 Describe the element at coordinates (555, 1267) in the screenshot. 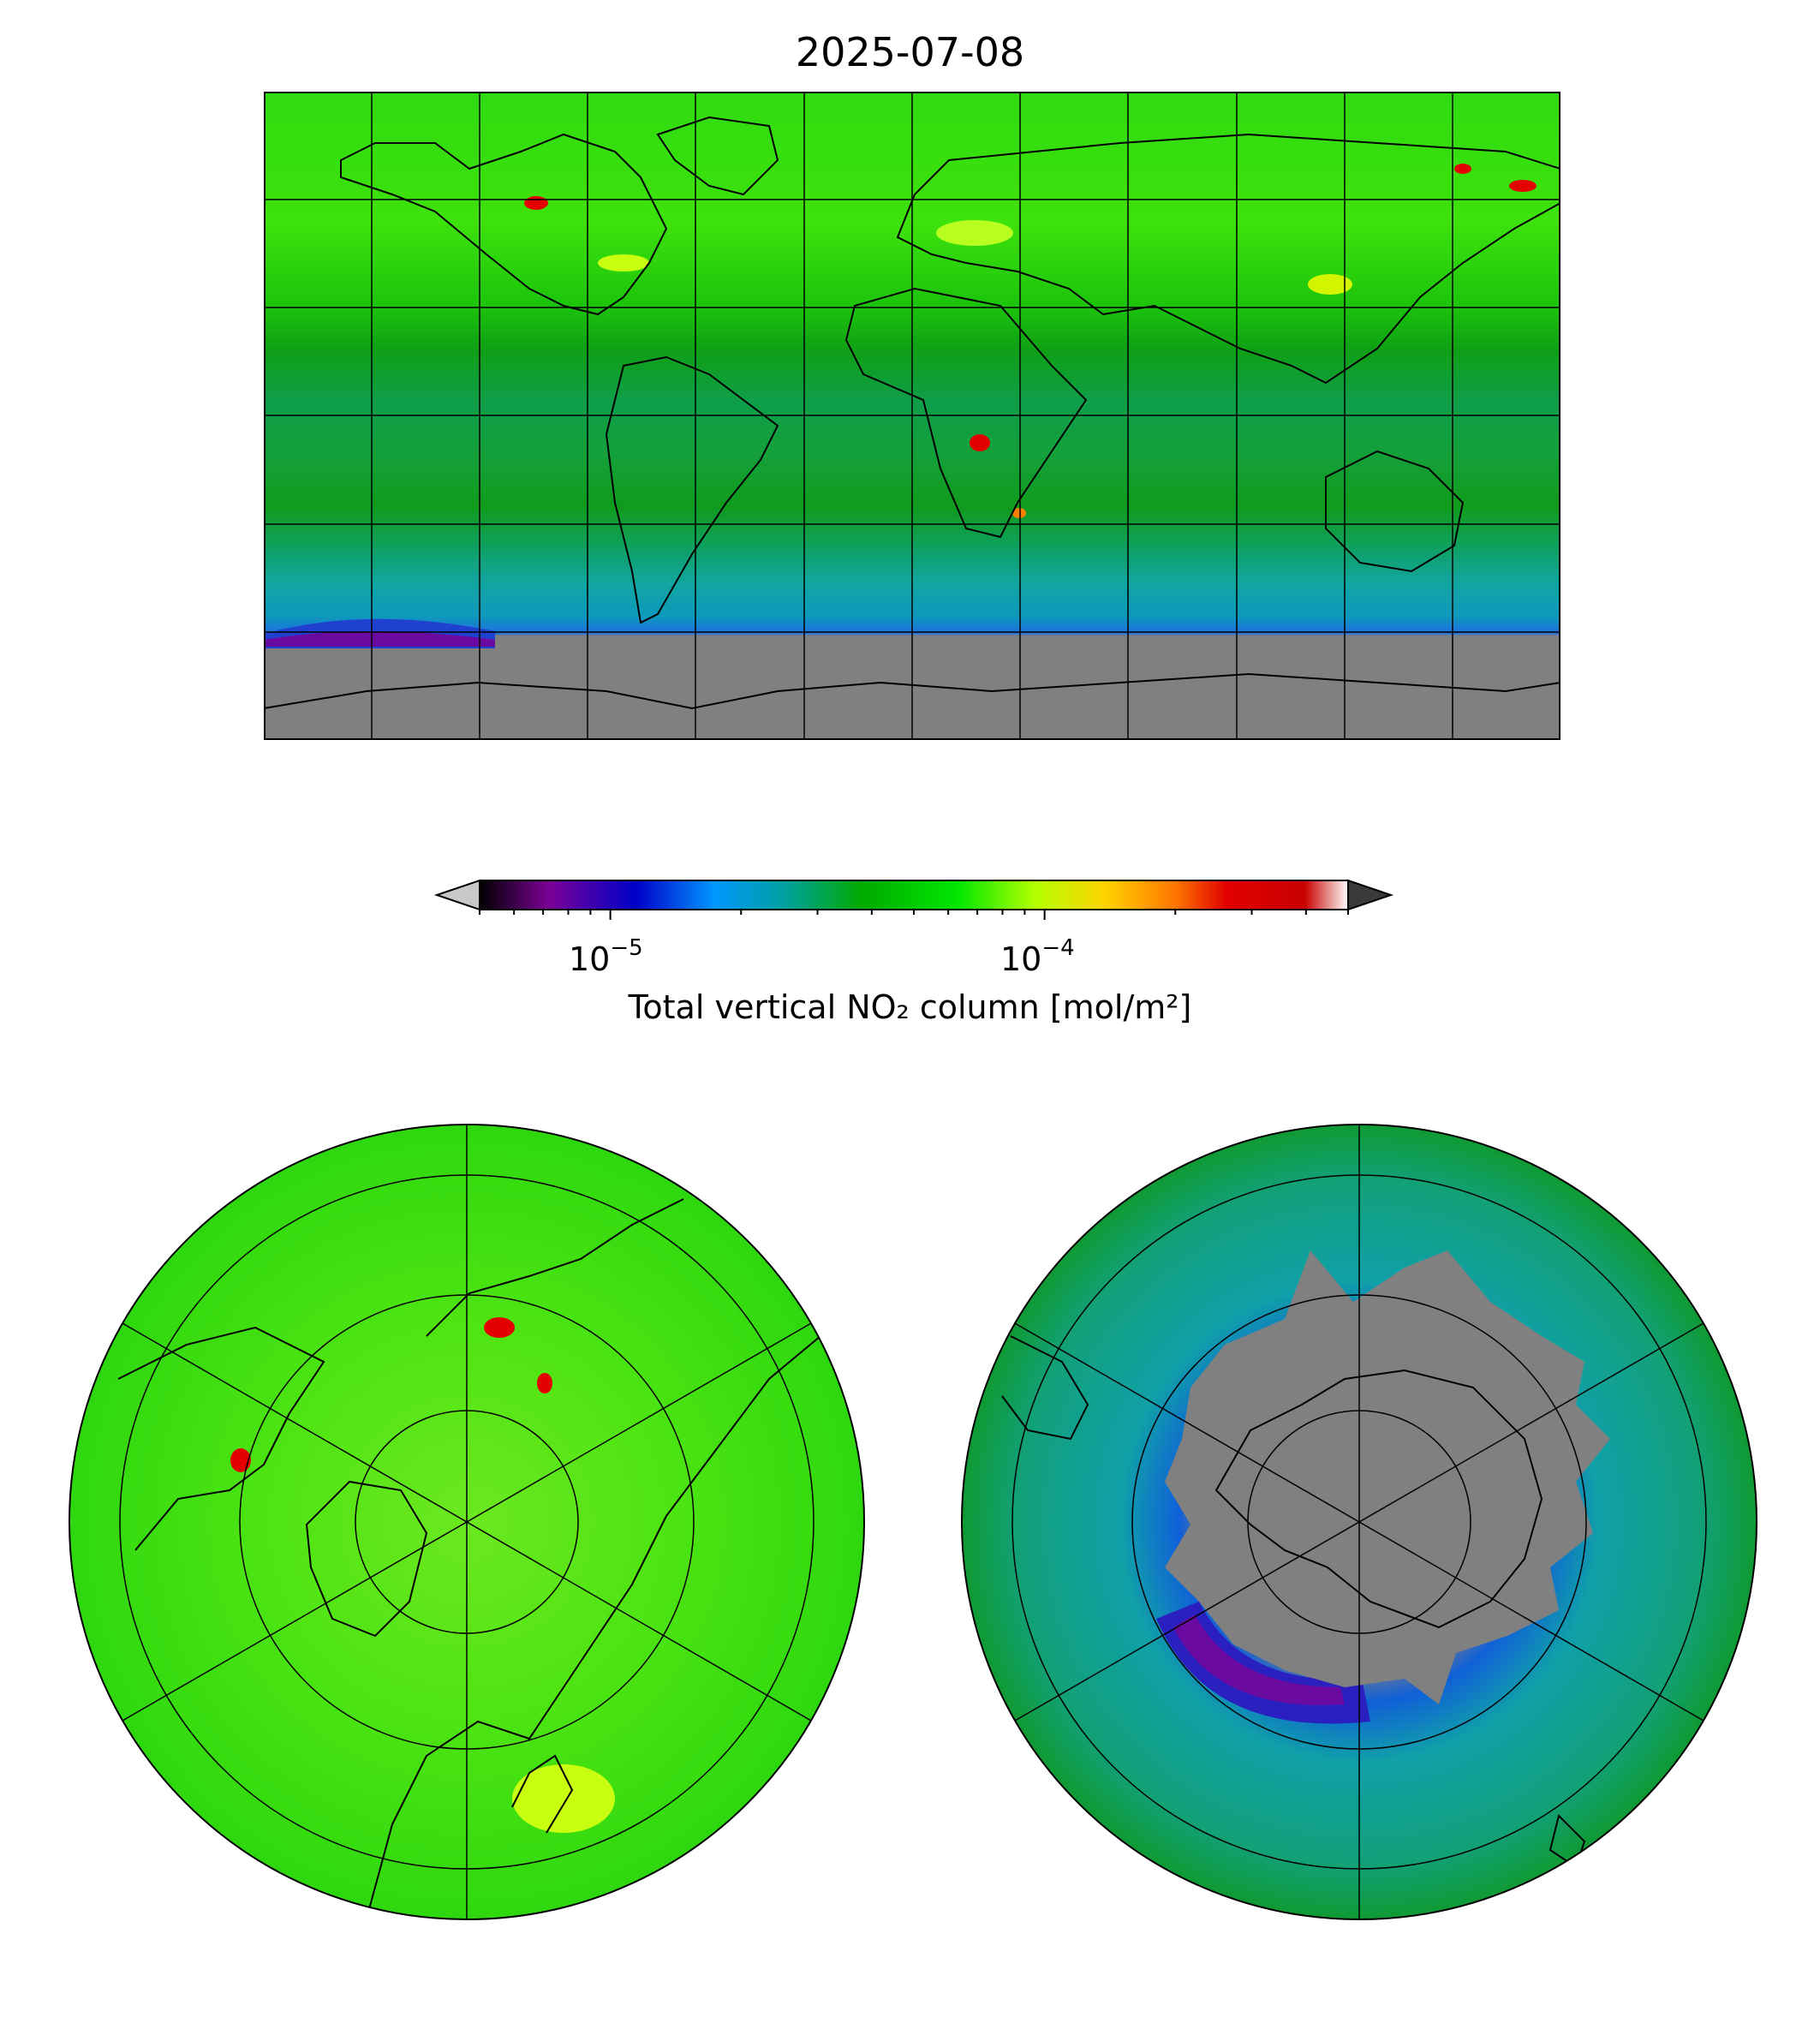

I see `coastline-siberia` at that location.